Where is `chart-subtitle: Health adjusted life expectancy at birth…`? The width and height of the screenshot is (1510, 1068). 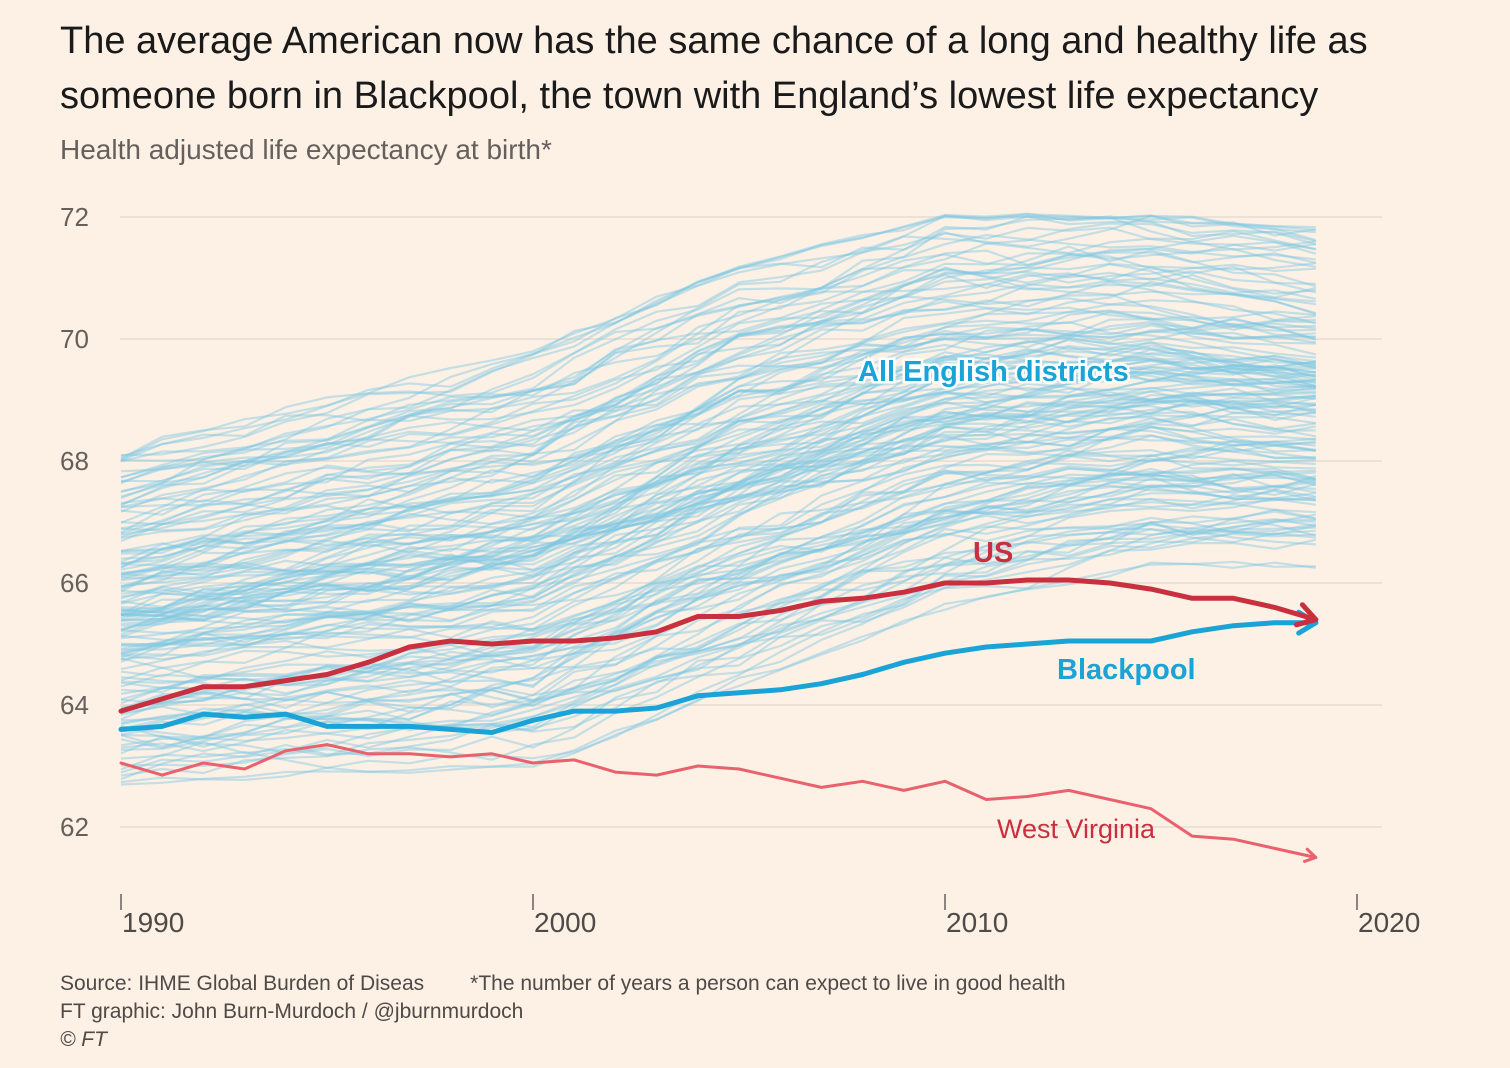
chart-subtitle: Health adjusted life expectancy at birth… is located at coordinates (306, 149).